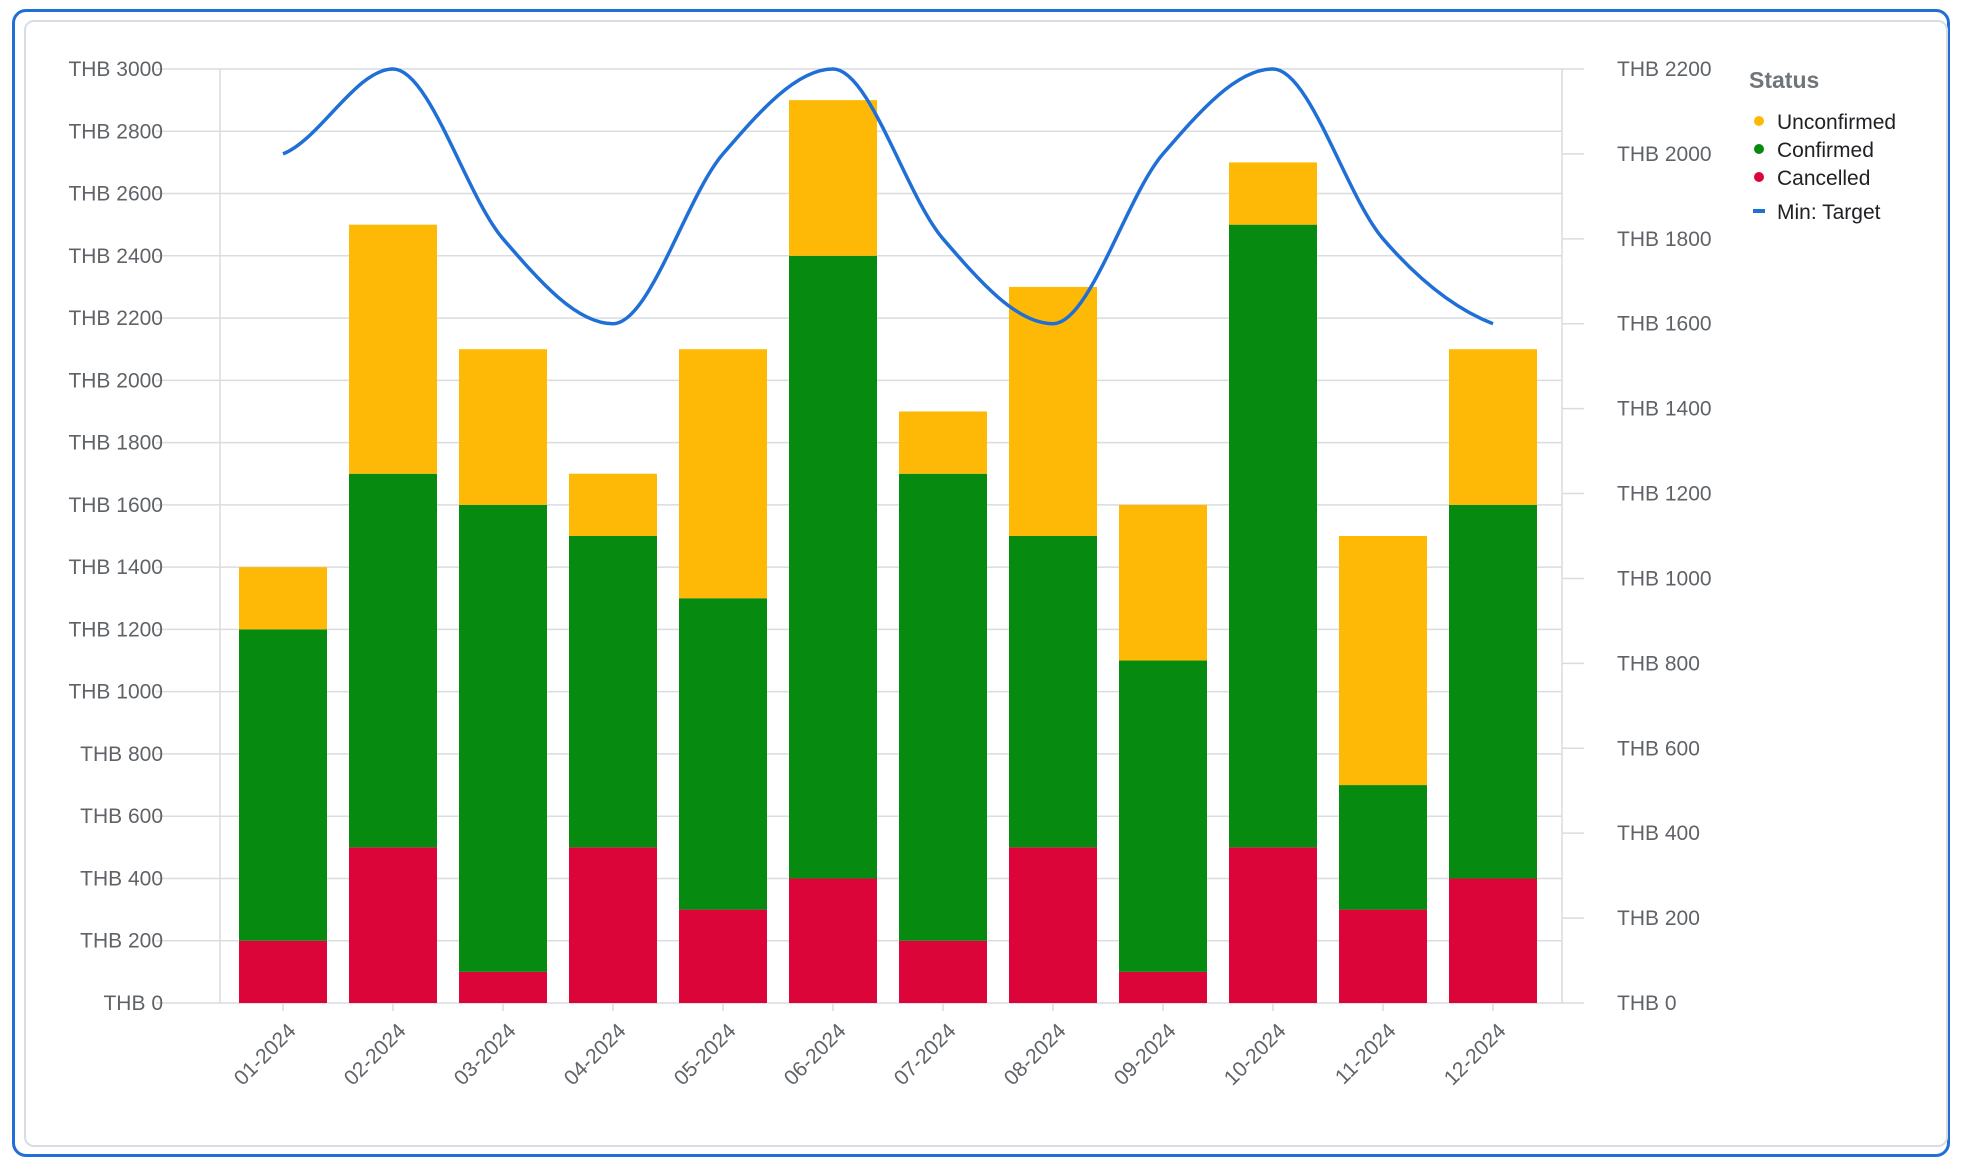  I want to click on bar-confirmed-01-2024, so click(283, 785).